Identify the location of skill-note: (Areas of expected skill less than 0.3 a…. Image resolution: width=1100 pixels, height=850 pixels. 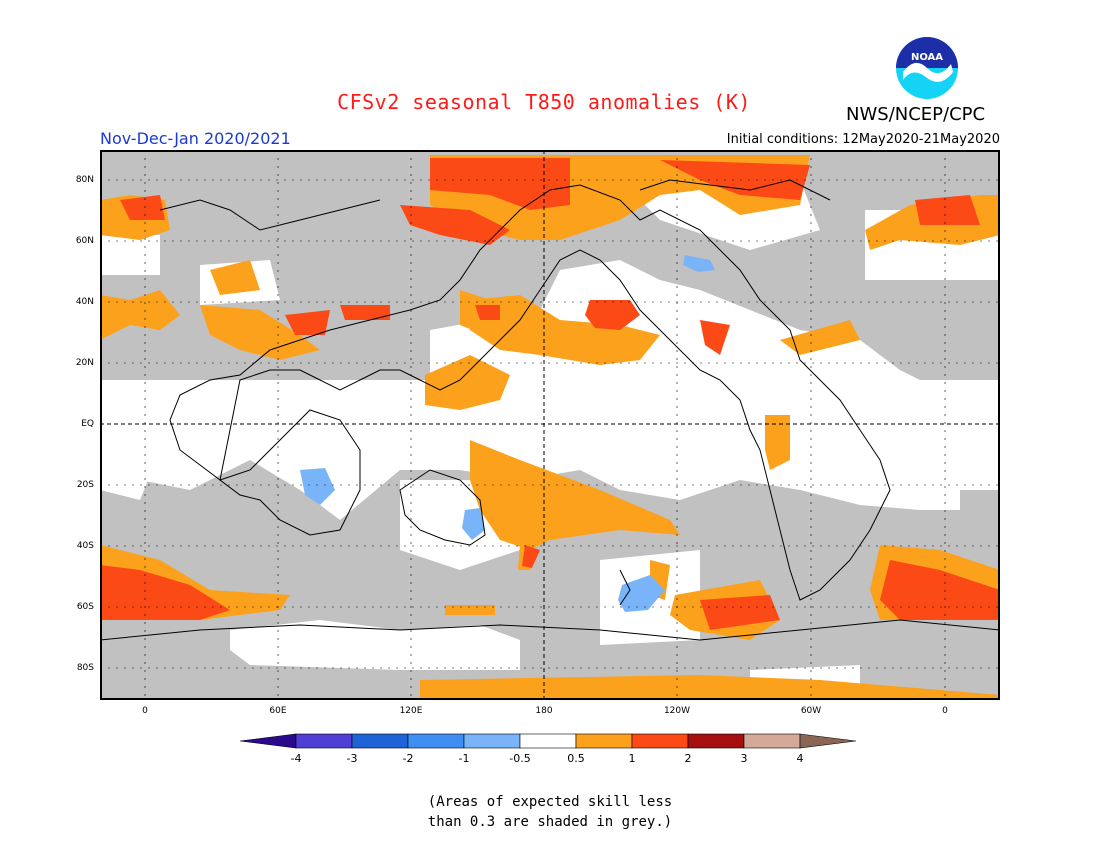
(550, 812).